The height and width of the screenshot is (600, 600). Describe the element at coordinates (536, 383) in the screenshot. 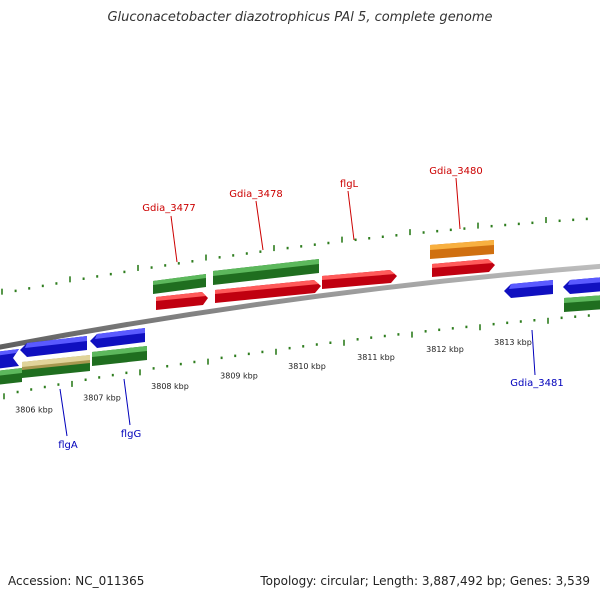

I see `gene-label-gdia-3481: Gdia_3481` at that location.